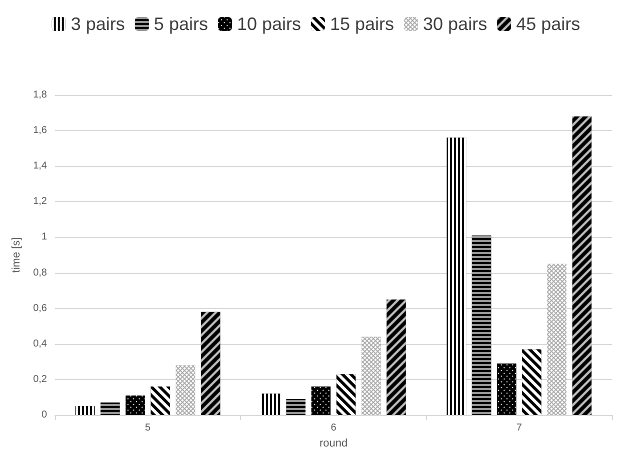 This screenshot has height=455, width=632. I want to click on y-axis-title: time [s], so click(16, 255).